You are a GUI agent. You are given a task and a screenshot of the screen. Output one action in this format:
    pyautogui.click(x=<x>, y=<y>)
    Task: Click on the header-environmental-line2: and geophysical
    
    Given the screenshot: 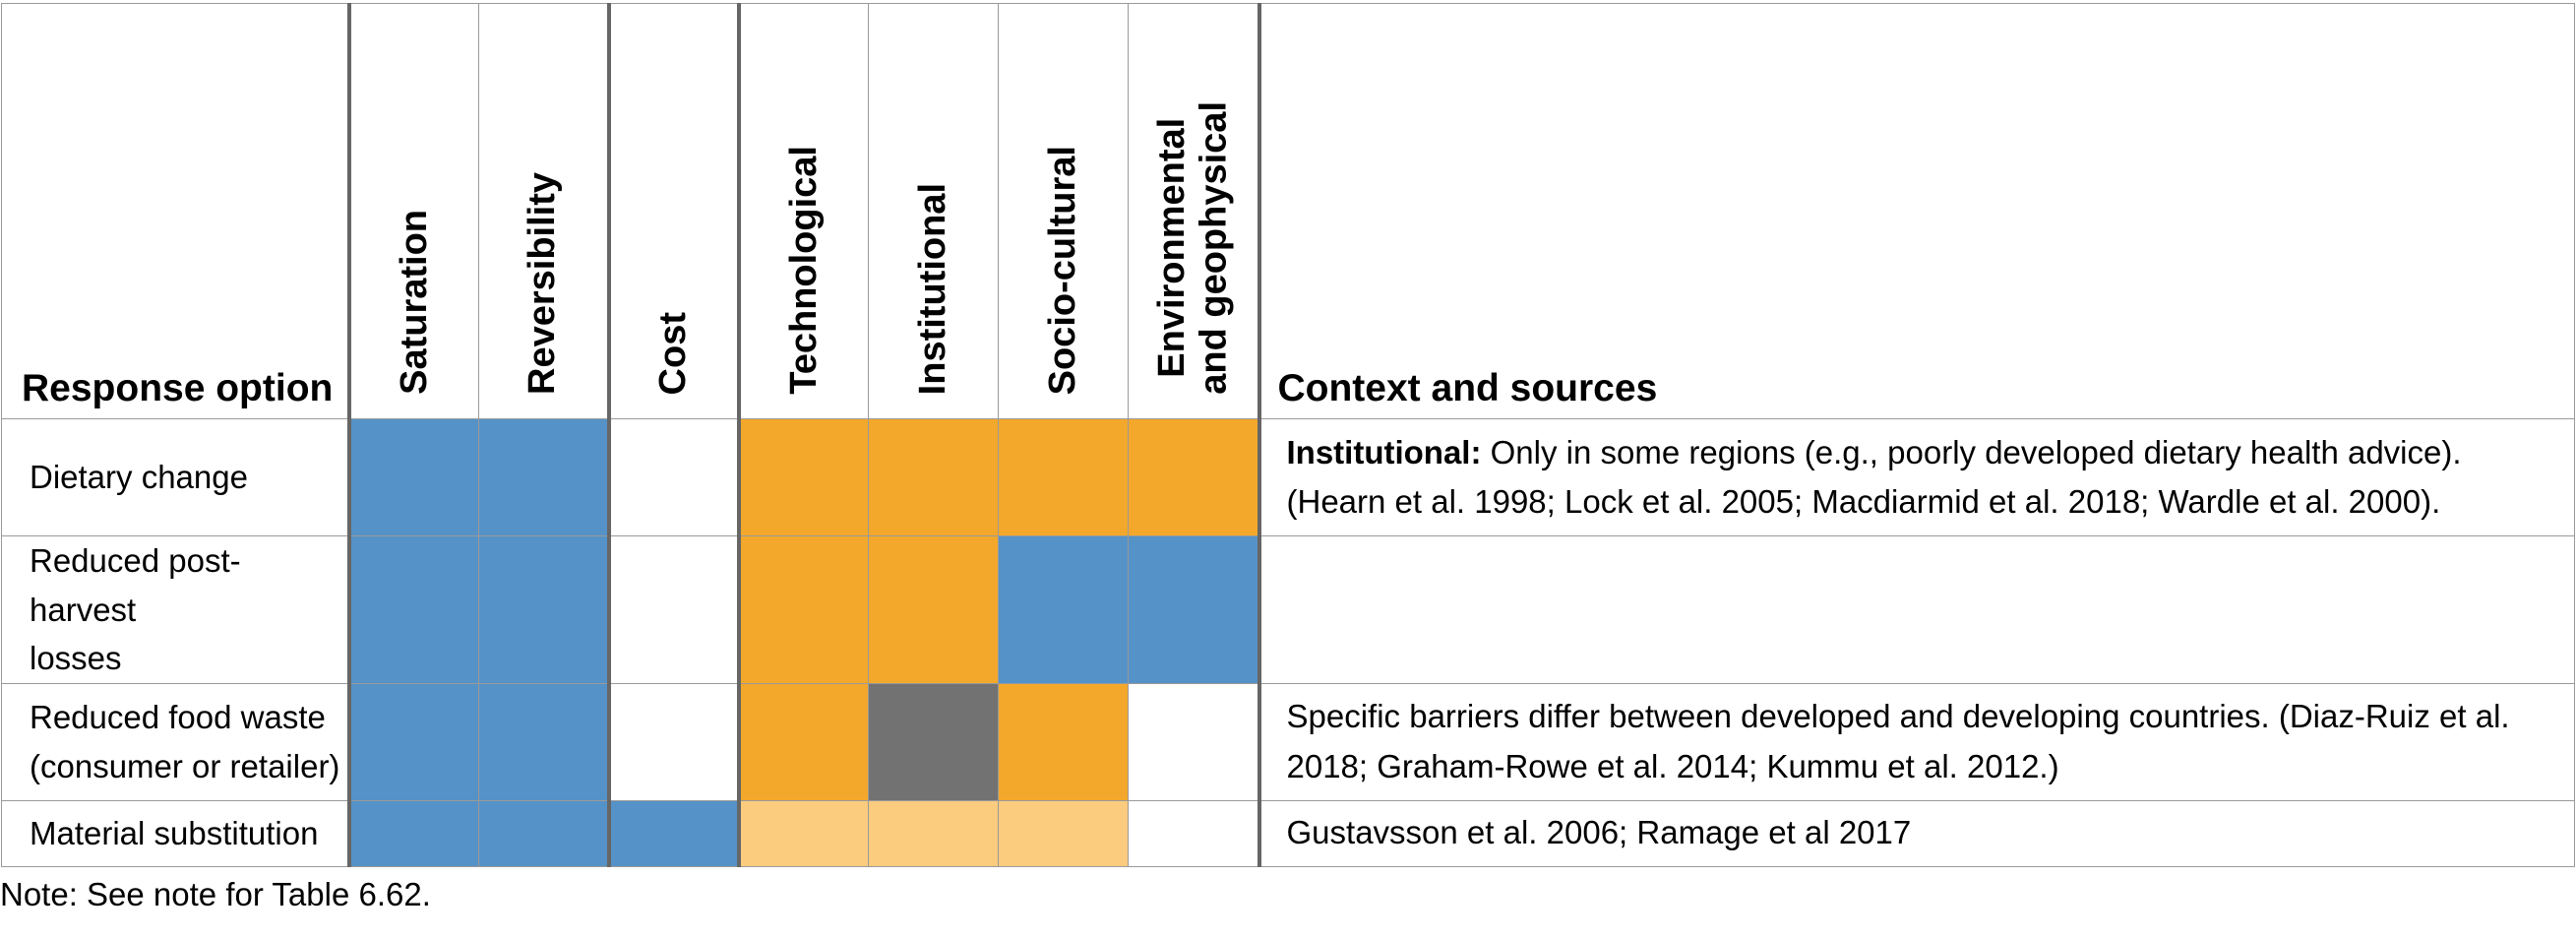 What is the action you would take?
    pyautogui.click(x=1214, y=248)
    